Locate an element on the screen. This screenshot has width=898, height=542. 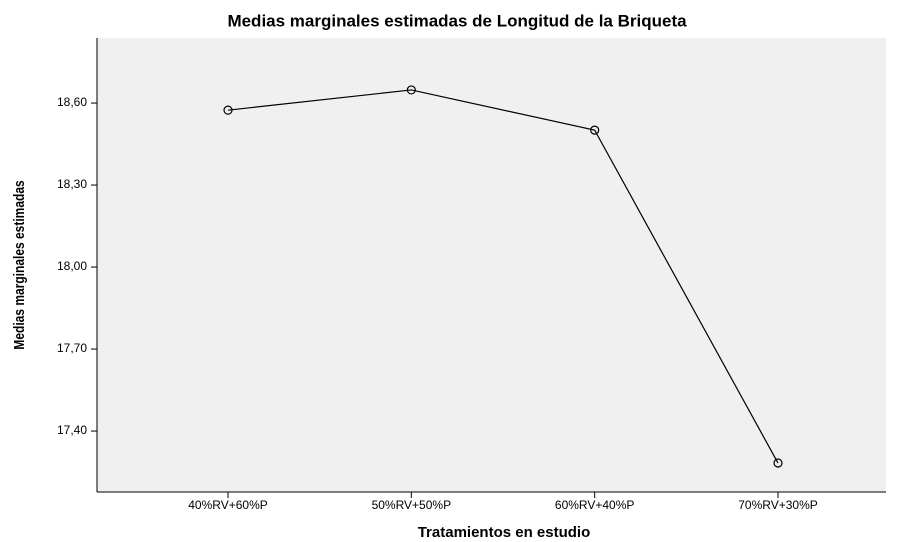
x-tick-label: 70%RV+30%P is located at coordinates (778, 505).